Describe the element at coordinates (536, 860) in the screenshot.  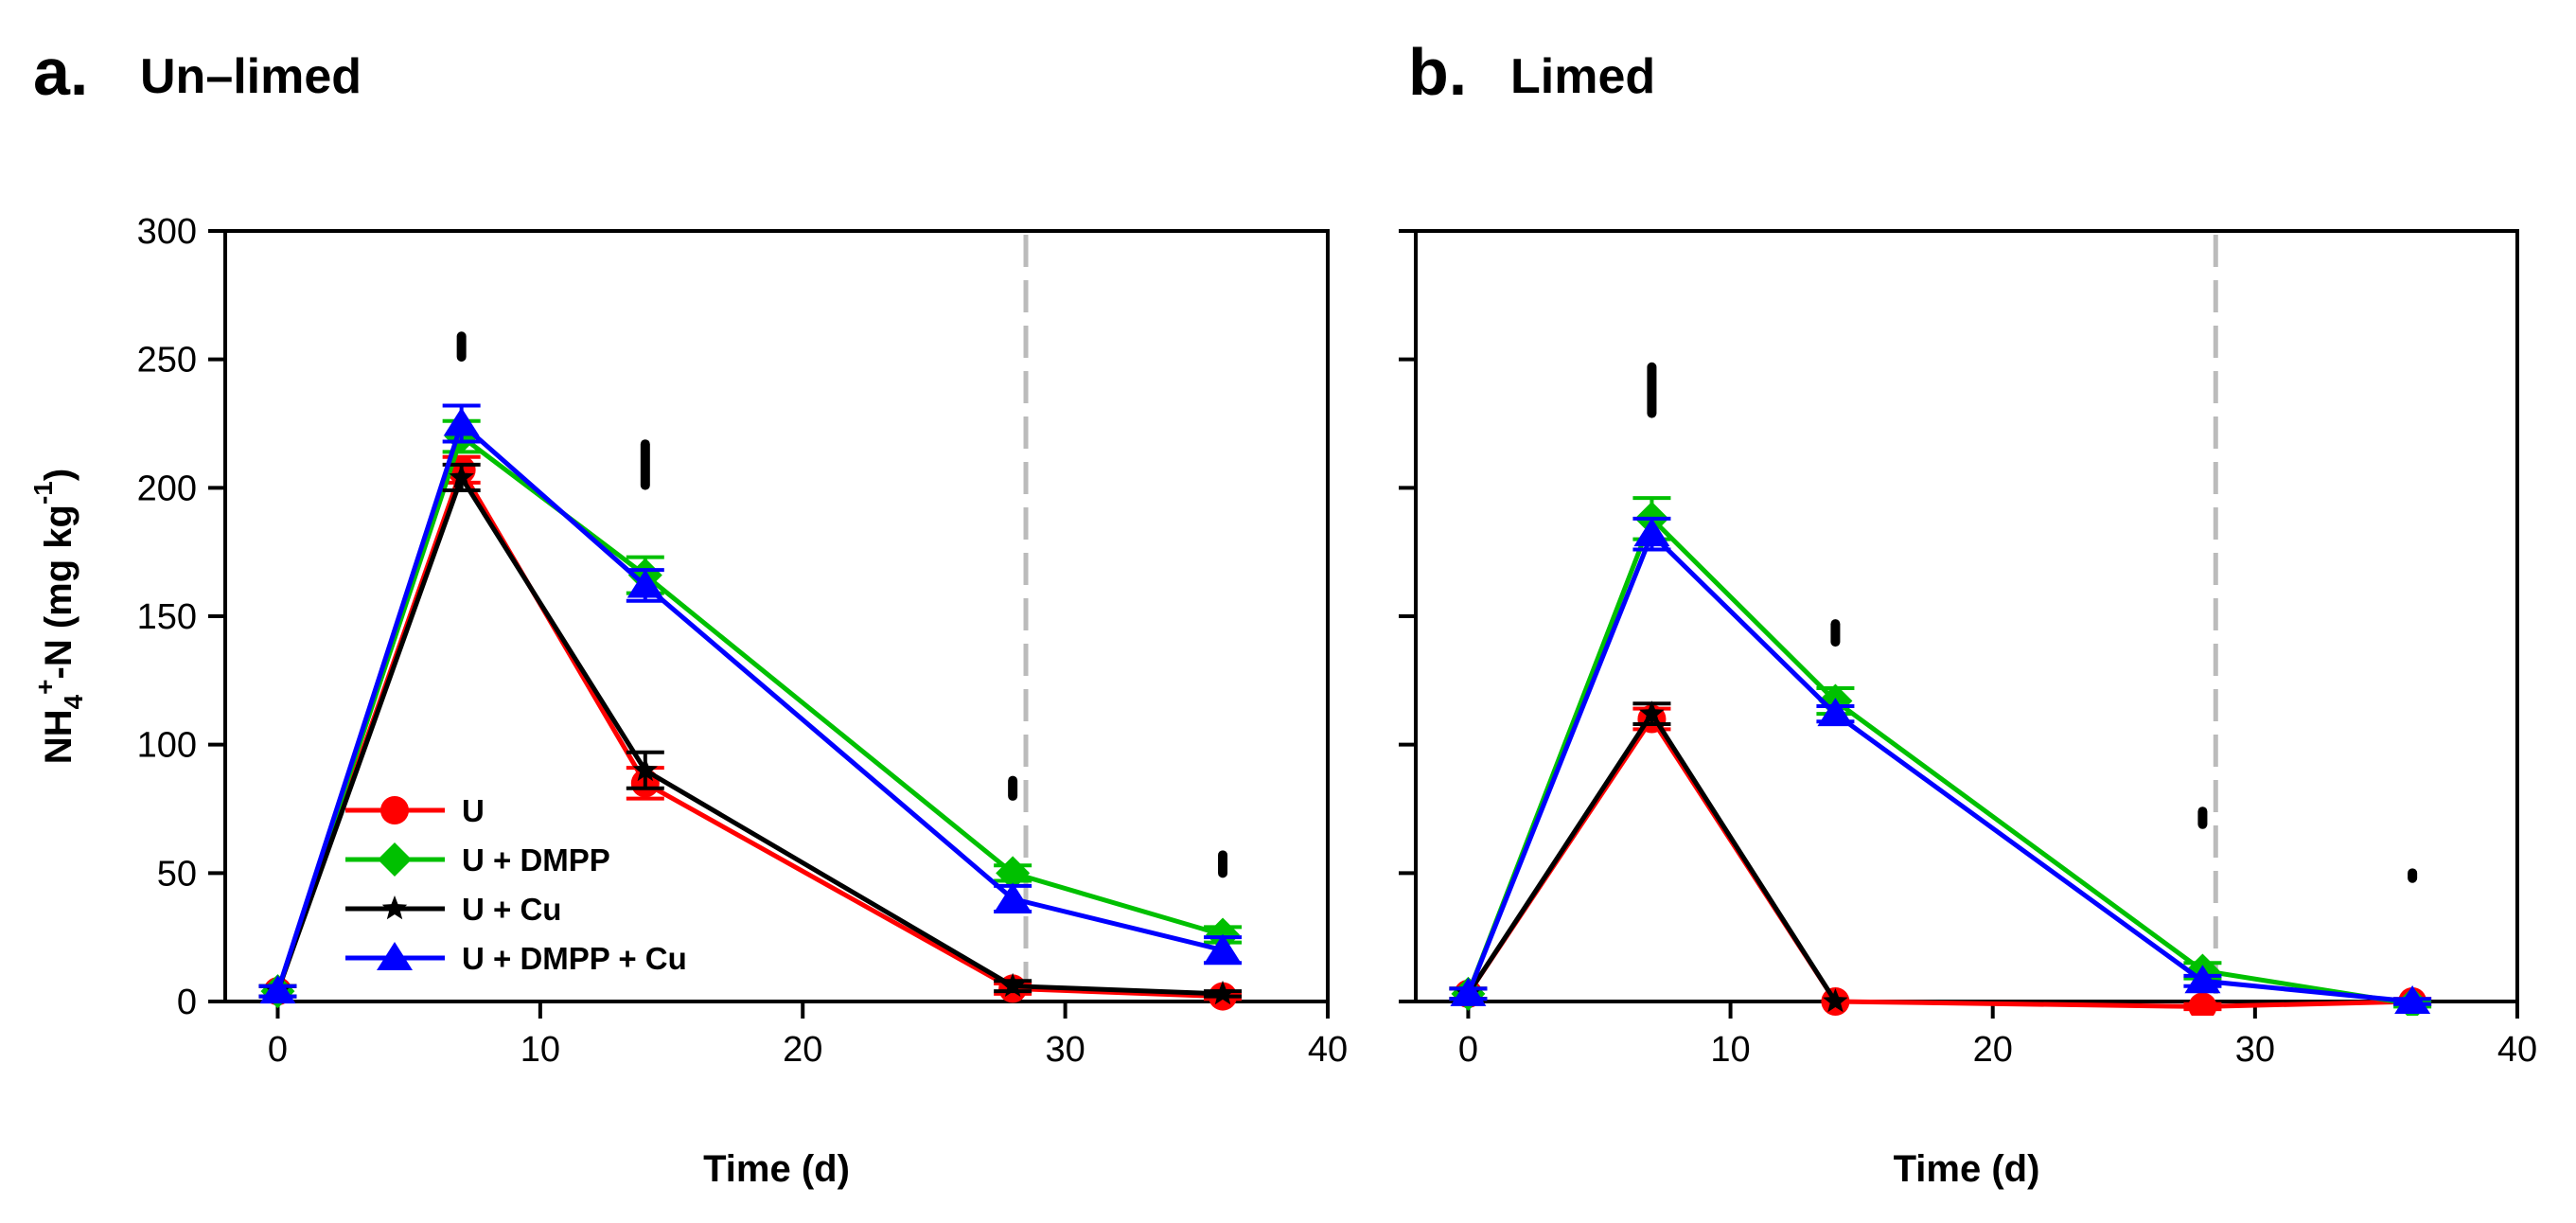
I see `legend-label: U + DMPP` at that location.